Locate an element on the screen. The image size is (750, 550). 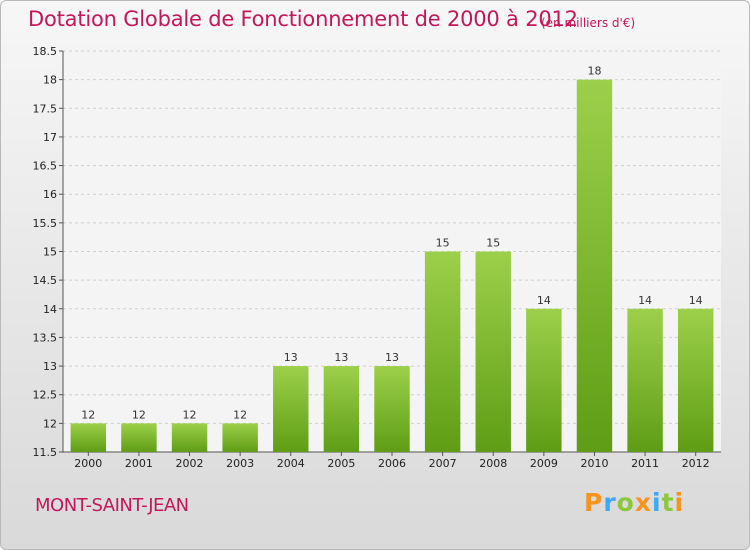
logo-letter: x is located at coordinates (643, 502).